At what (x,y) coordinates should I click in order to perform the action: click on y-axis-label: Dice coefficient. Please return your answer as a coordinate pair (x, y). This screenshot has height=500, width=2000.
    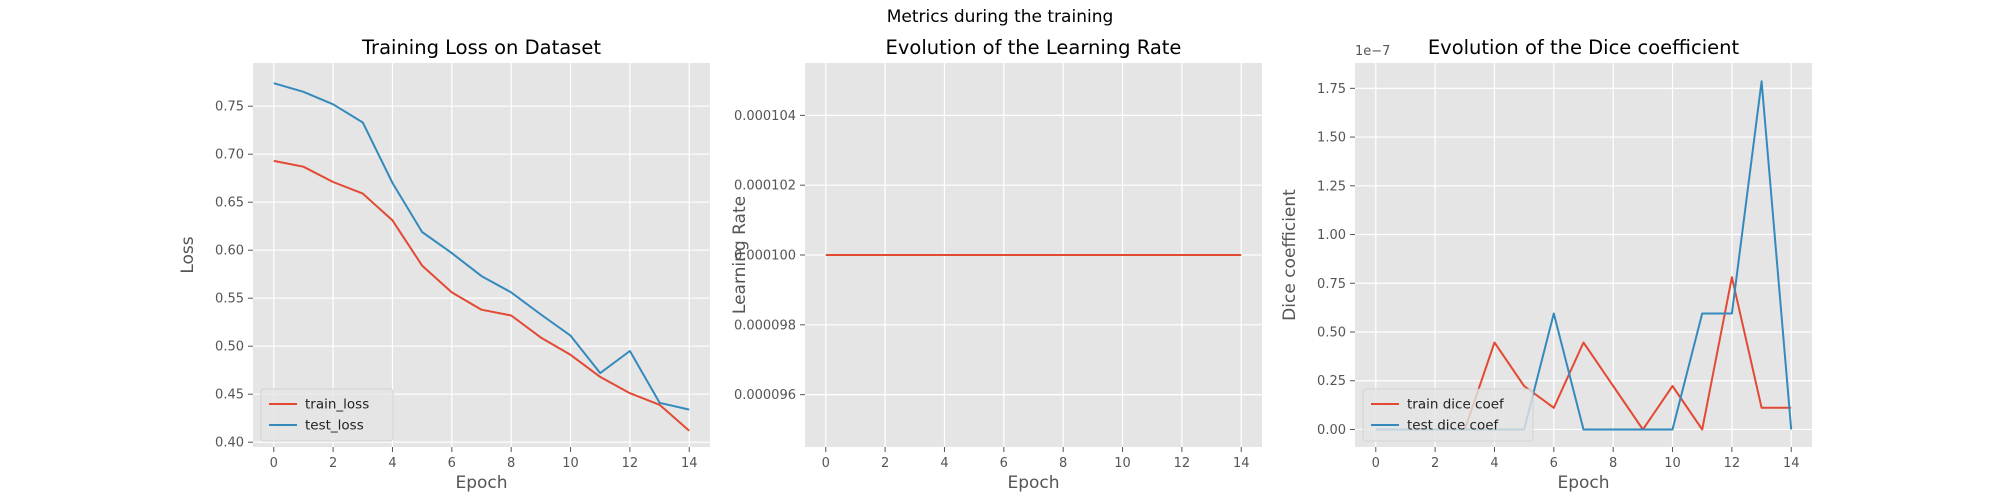
    Looking at the image, I should click on (1290, 255).